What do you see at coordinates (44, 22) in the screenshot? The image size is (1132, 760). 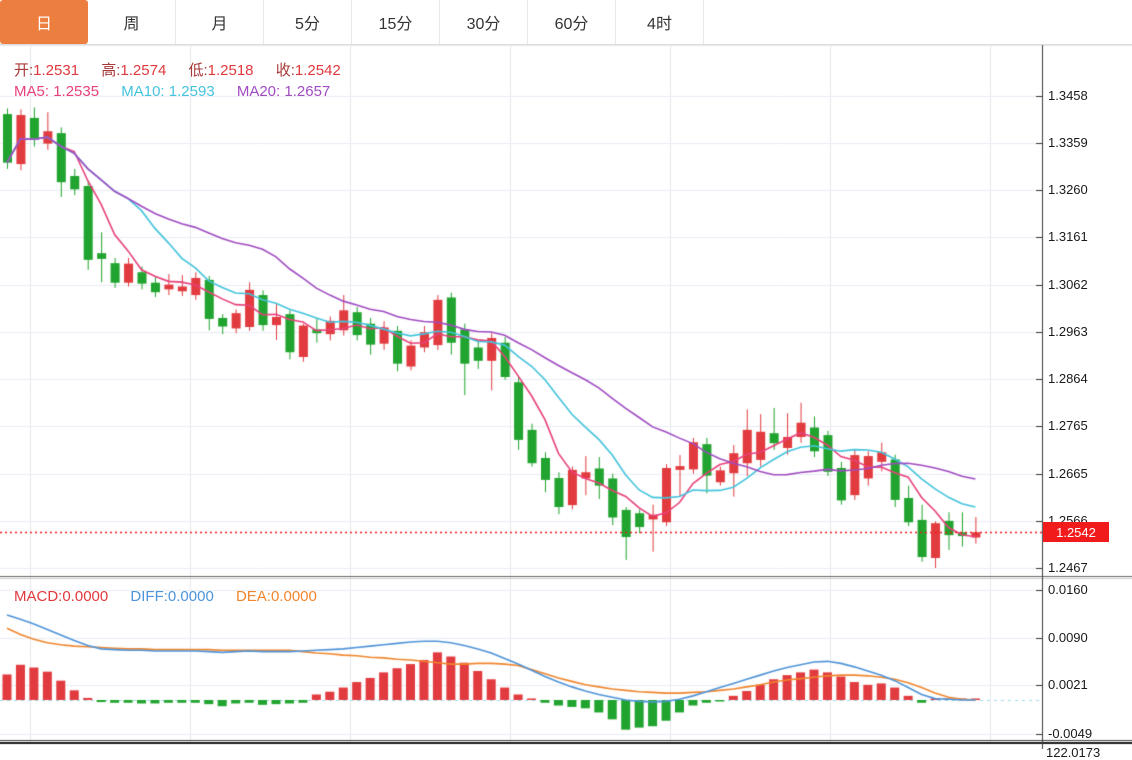 I see `tab-daily: 日` at bounding box center [44, 22].